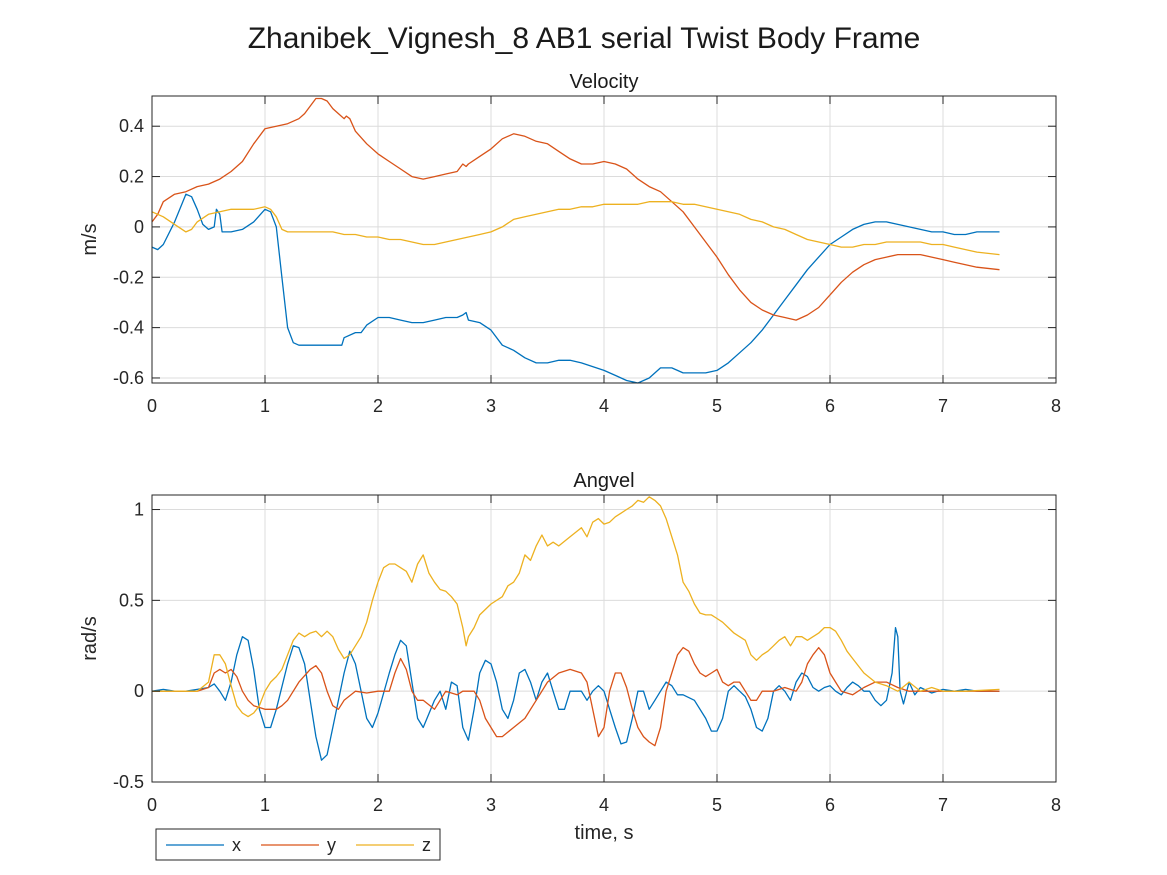 This screenshot has height=875, width=1167. Describe the element at coordinates (131, 600) in the screenshot. I see `y-tick-label: 0.5` at that location.